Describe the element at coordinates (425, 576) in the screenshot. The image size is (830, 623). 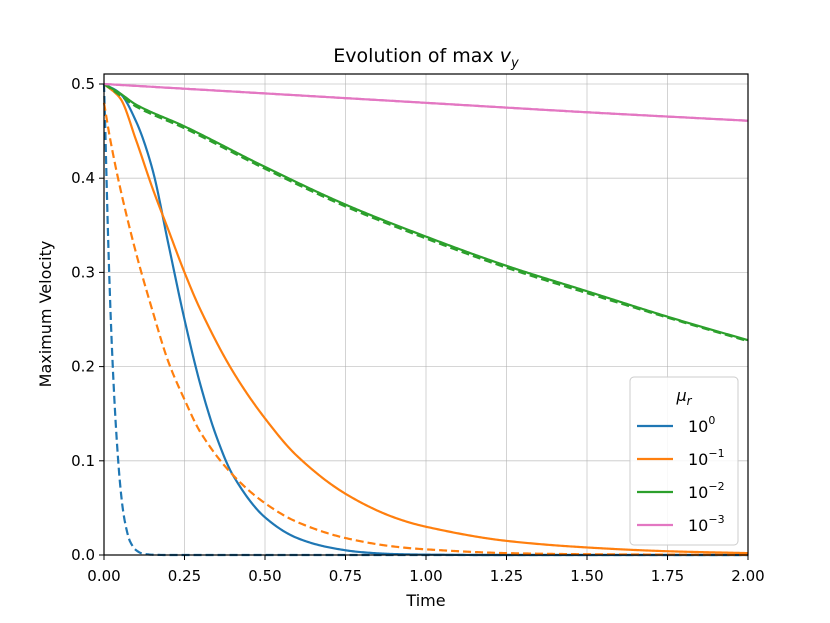
I see `x-tick-label: 1.00` at that location.